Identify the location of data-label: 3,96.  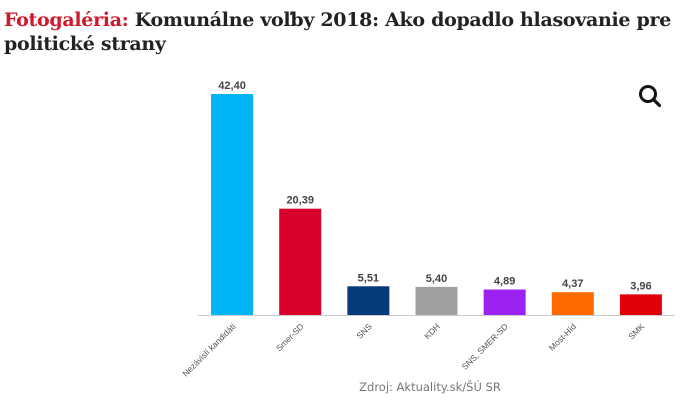
(640, 286).